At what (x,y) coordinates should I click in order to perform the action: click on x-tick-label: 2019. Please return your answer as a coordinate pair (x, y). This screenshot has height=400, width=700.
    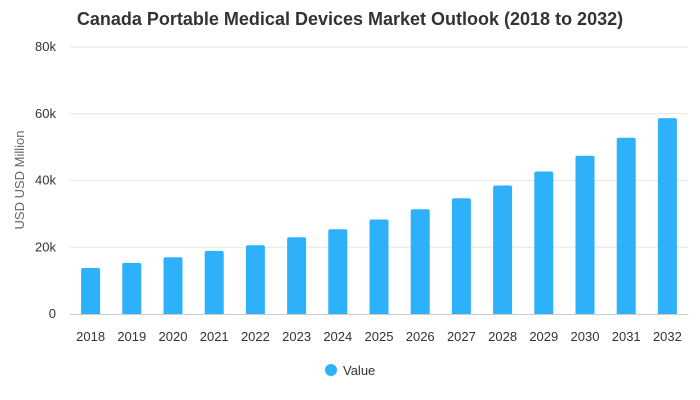
    Looking at the image, I should click on (131, 336).